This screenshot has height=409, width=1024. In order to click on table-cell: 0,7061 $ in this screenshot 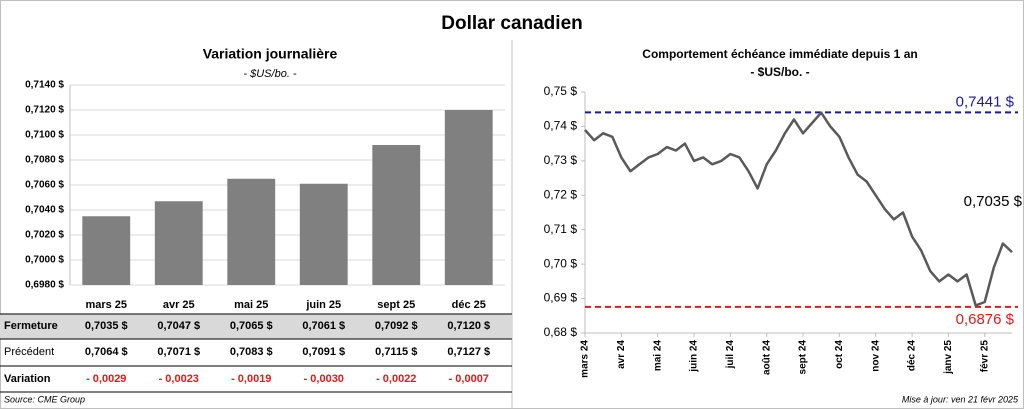, I will do `click(323, 326)`.